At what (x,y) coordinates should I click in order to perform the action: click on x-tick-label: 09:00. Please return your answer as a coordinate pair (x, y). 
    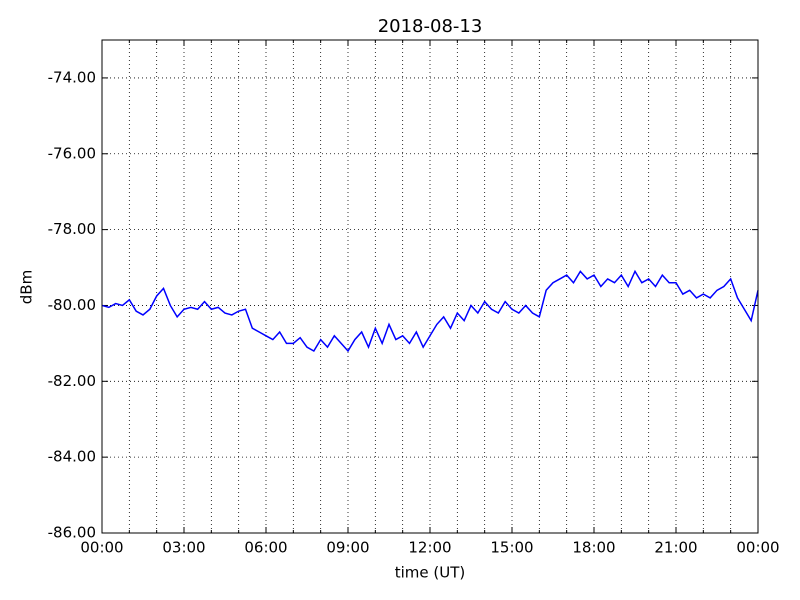
    Looking at the image, I should click on (347, 548).